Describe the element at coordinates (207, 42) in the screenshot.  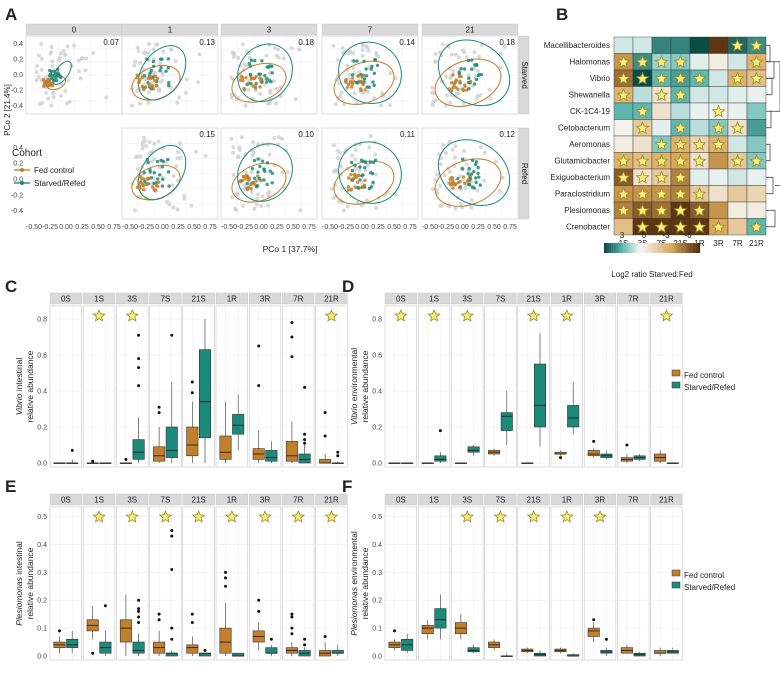
I see `pcoa-facet-value: 0.13` at that location.